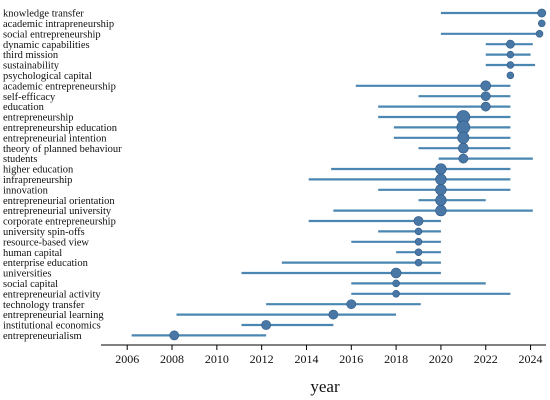 The width and height of the screenshot is (550, 400). Describe the element at coordinates (275, 14) in the screenshot. I see `term-row: knowledge transfer` at that location.